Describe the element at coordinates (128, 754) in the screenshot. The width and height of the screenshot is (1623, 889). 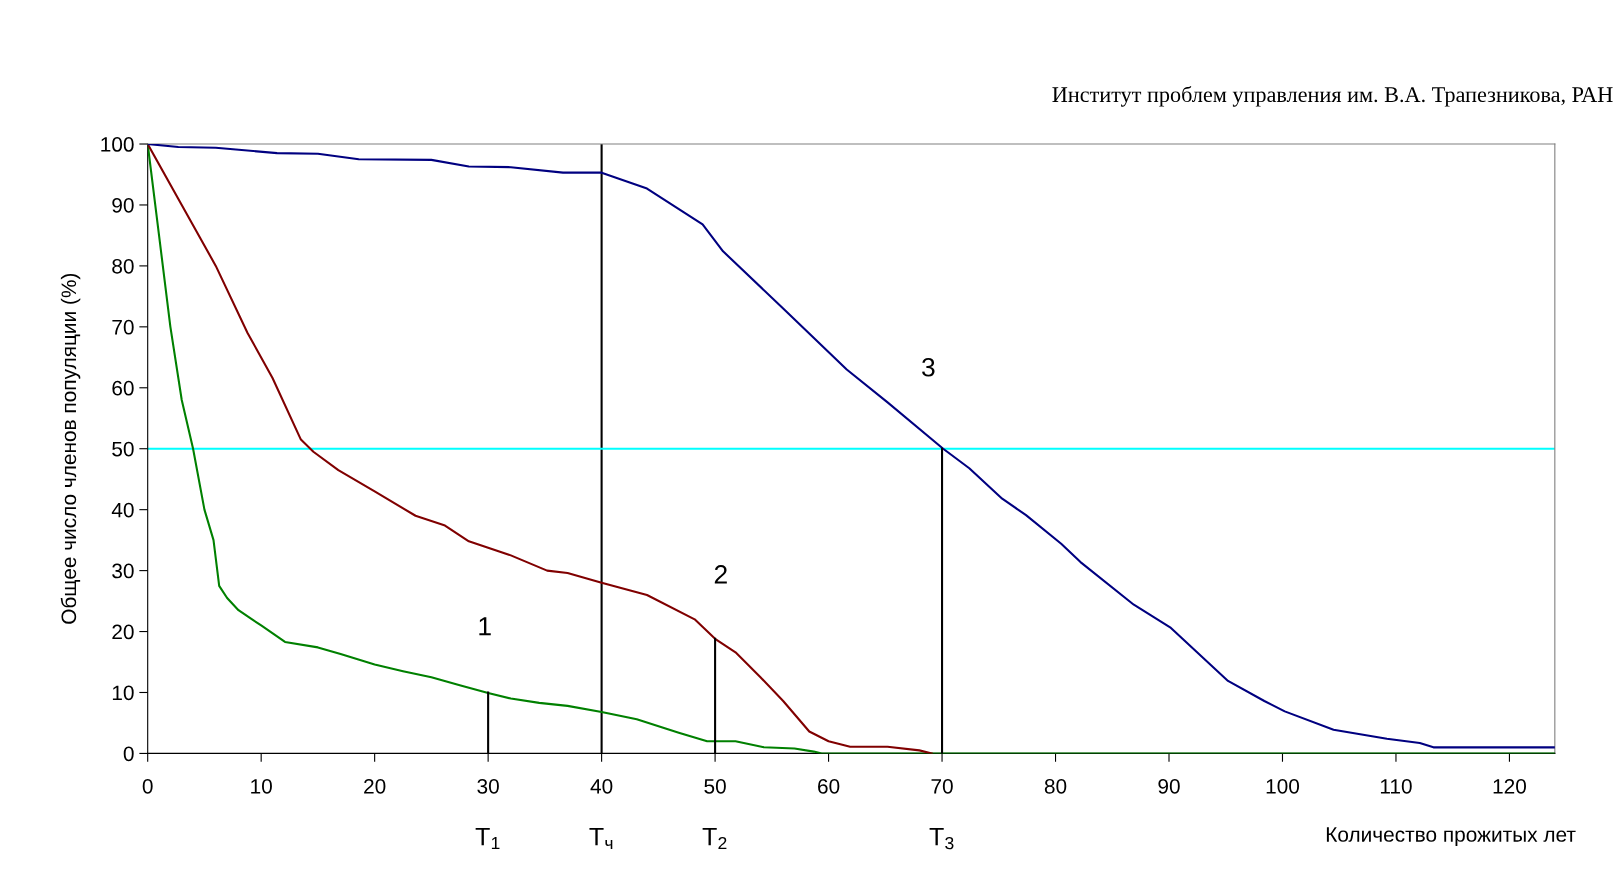
I see `y-tick-label: 0` at that location.